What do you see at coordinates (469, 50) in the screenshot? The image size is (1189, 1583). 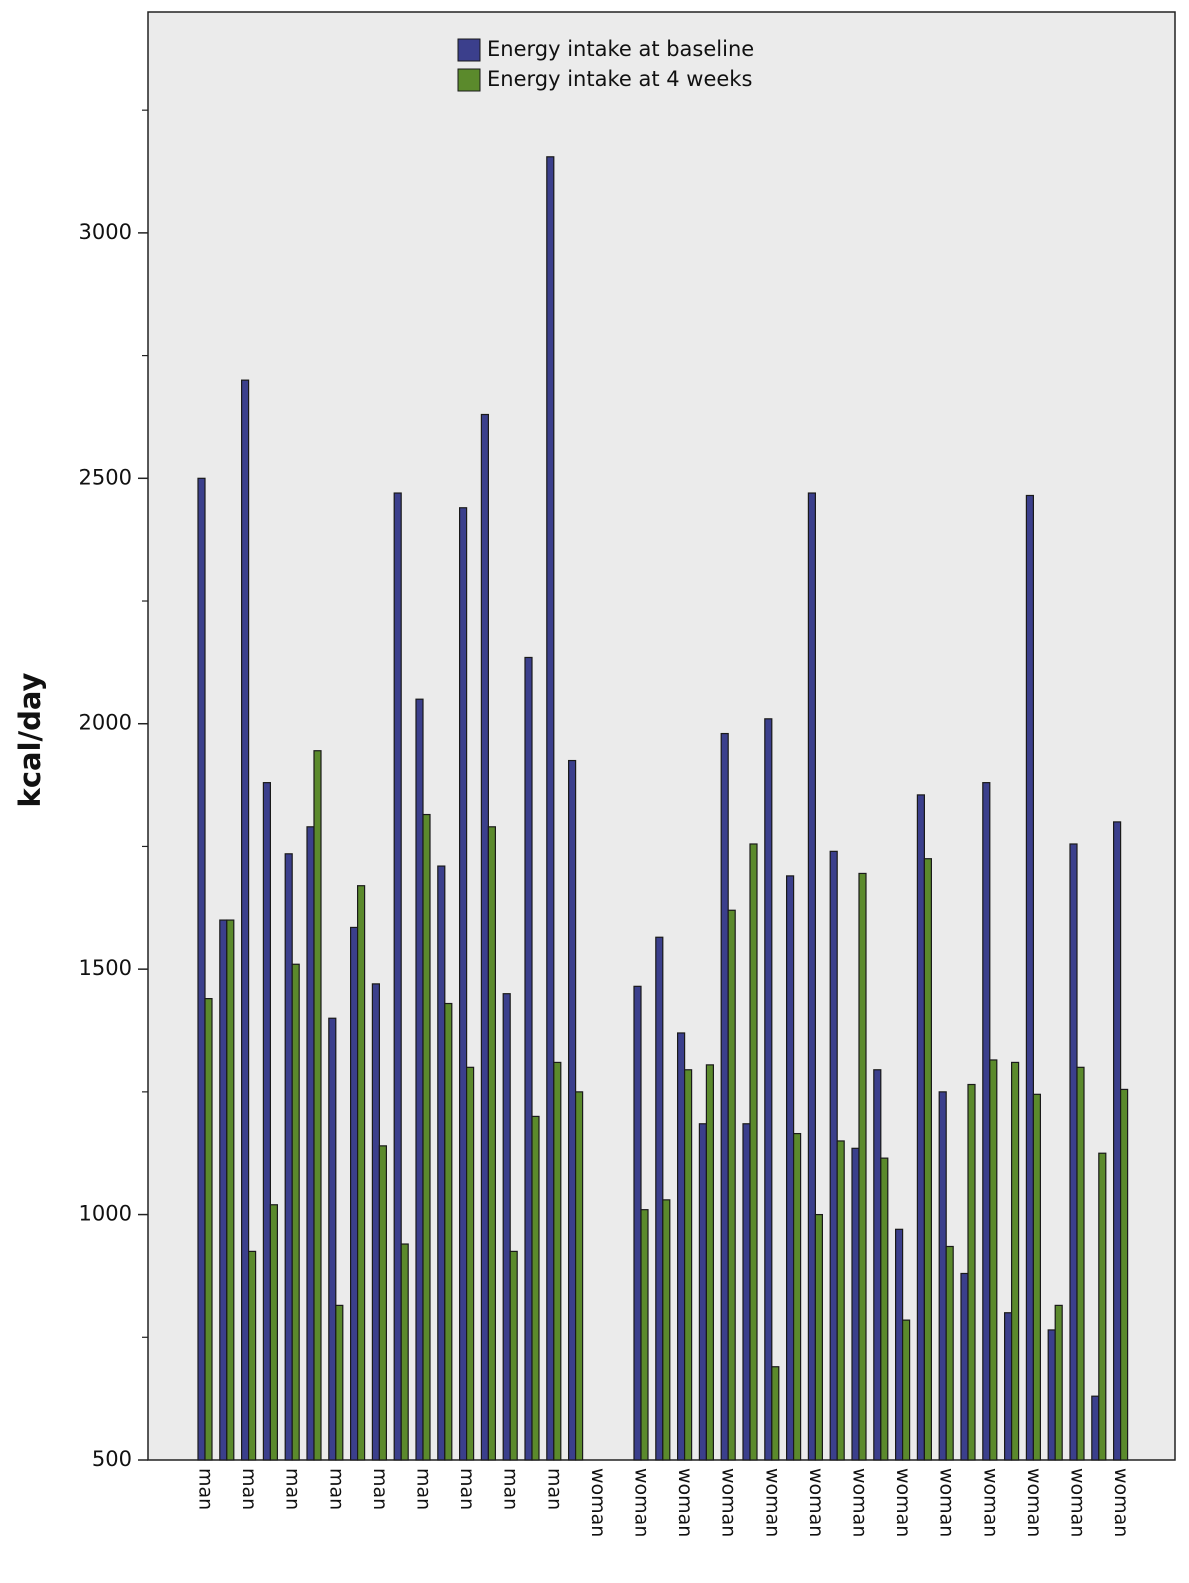 I see `legend-swatch` at bounding box center [469, 50].